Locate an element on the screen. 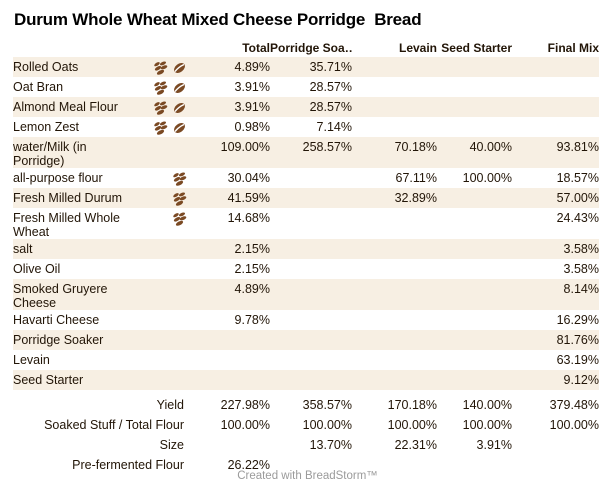 The image size is (615, 486). table-row: Almond Meal Flour 3.91% 28.57% is located at coordinates (306, 107).